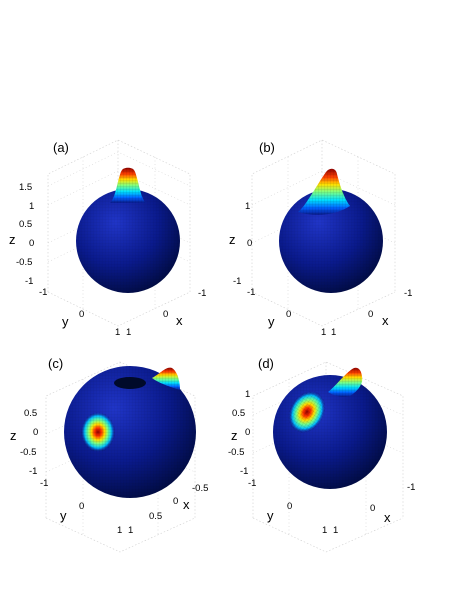  What do you see at coordinates (370, 314) in the screenshot?
I see `xtick-b-2: 0` at bounding box center [370, 314].